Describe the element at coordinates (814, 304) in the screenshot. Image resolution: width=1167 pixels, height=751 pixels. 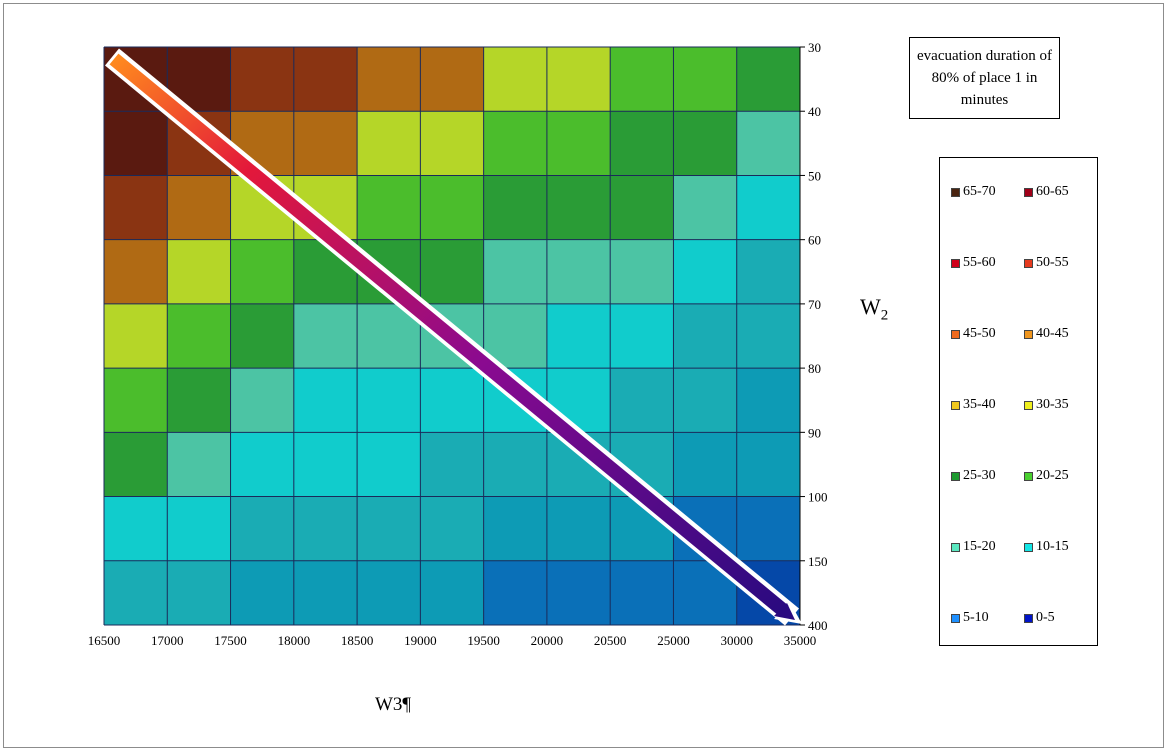
I see `y-tick-label: 70` at that location.